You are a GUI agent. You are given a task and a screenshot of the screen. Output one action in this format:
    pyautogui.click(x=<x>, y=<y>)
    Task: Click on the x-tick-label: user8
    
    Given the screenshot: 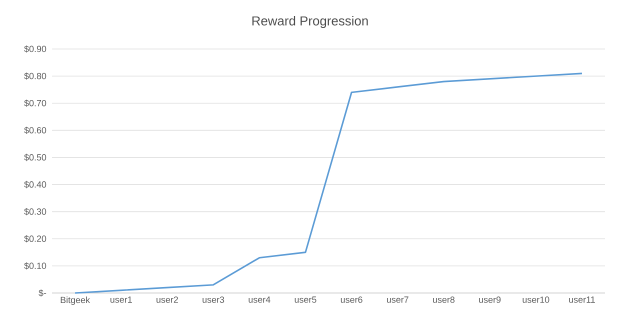 What is the action you would take?
    pyautogui.click(x=444, y=299)
    